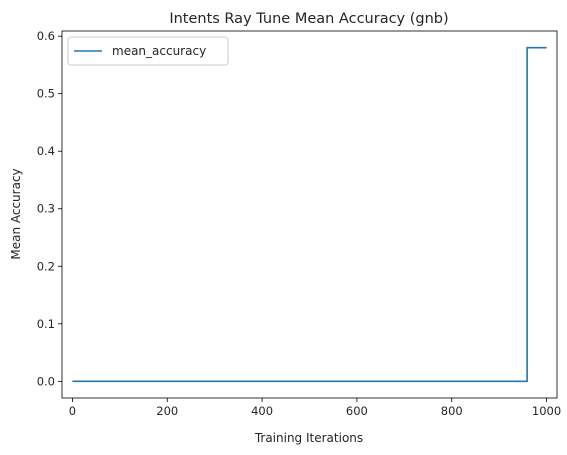 The height and width of the screenshot is (455, 567). I want to click on x-tick-label: 400, so click(262, 411).